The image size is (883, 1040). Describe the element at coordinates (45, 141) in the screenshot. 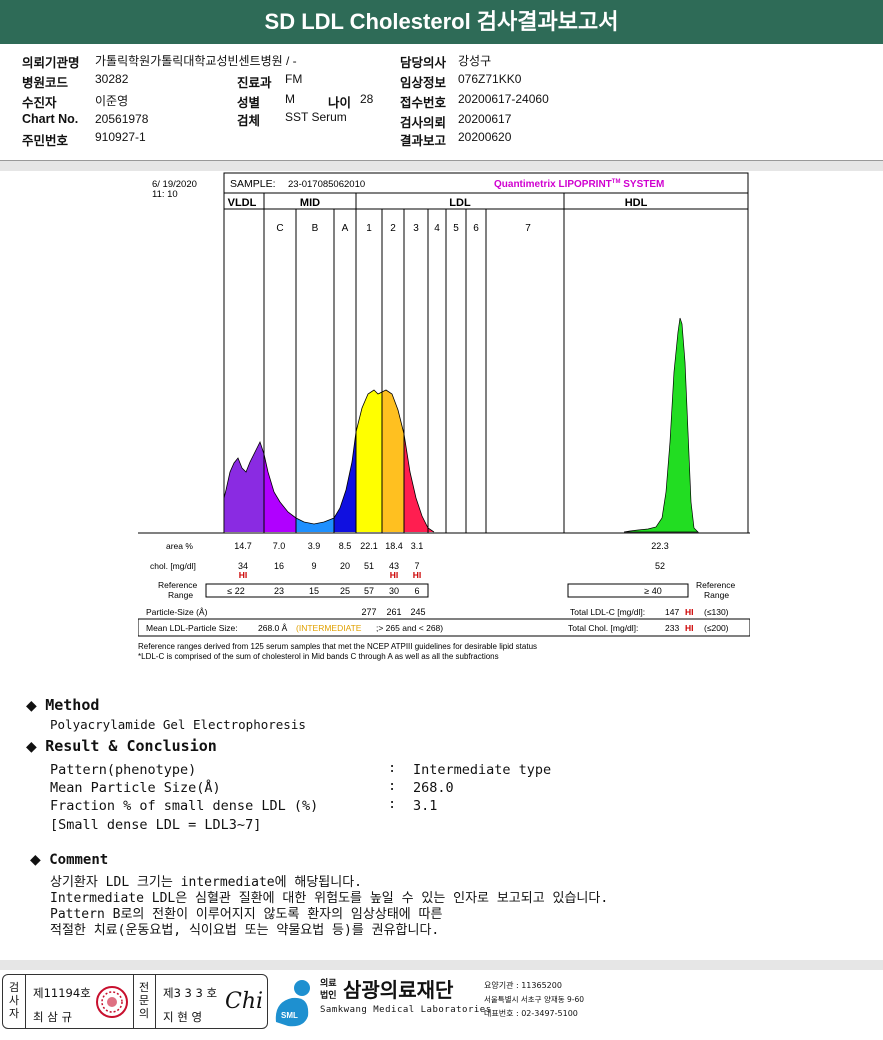

I see `ssn-label: 주민번호` at that location.